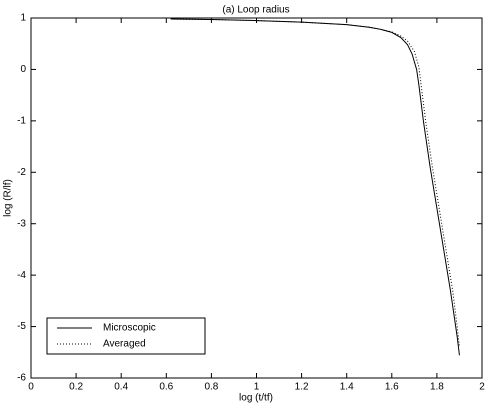 This screenshot has height=404, width=488. I want to click on chart-title: (a) Loop radius, so click(255, 10).